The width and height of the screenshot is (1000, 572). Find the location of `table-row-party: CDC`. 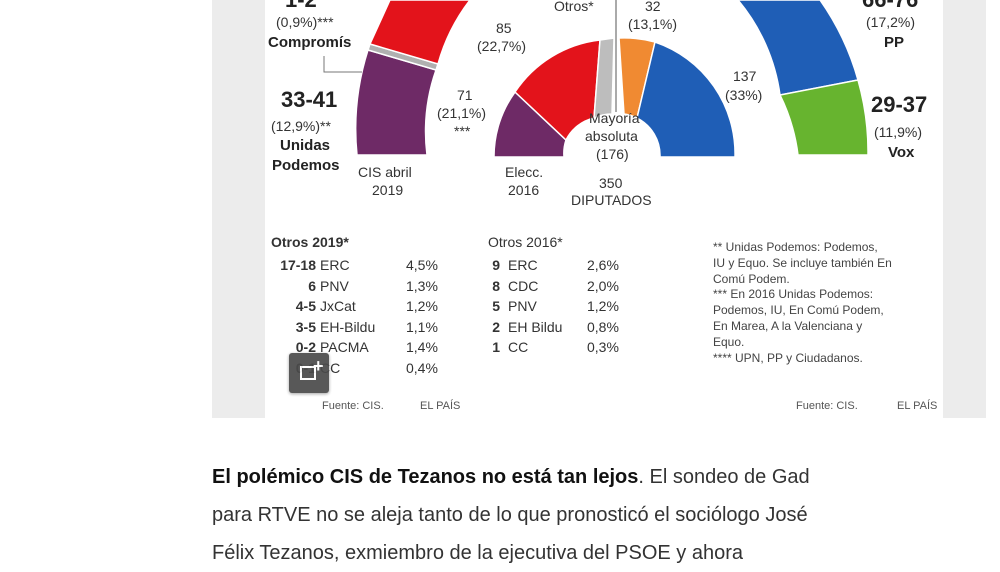

table-row-party: CDC is located at coordinates (523, 285).